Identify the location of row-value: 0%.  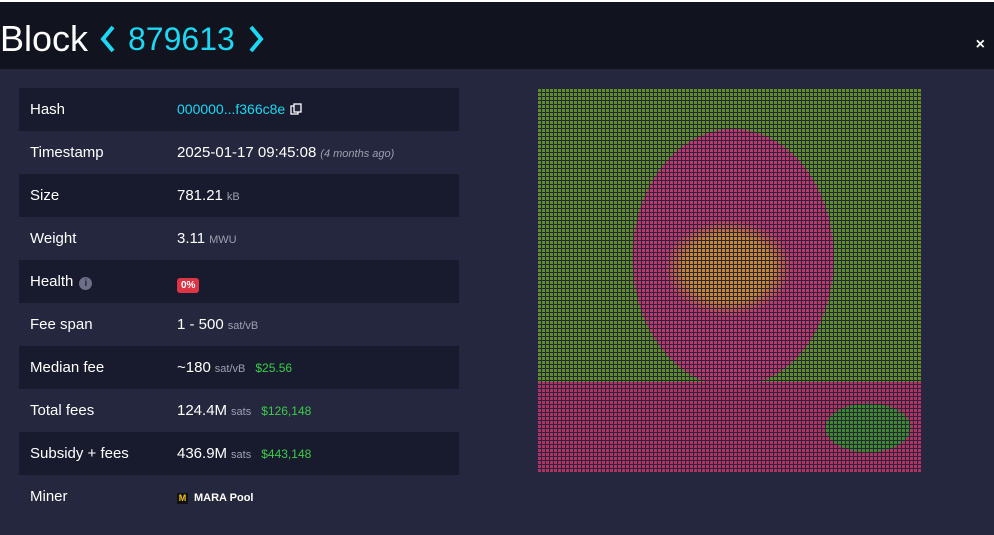
(188, 283).